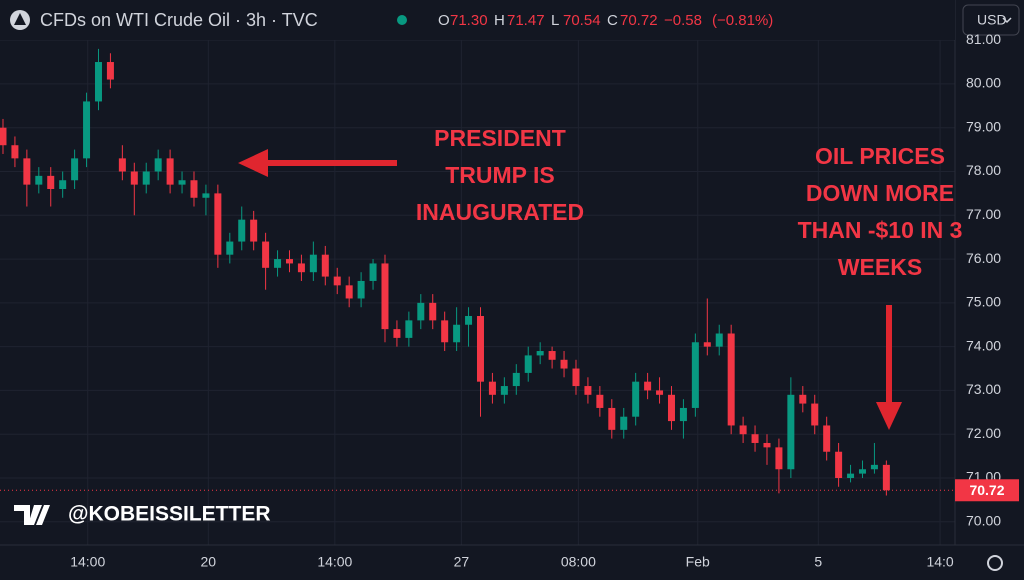 The height and width of the screenshot is (580, 1024). I want to click on currency-caret, so click(1007, 20).